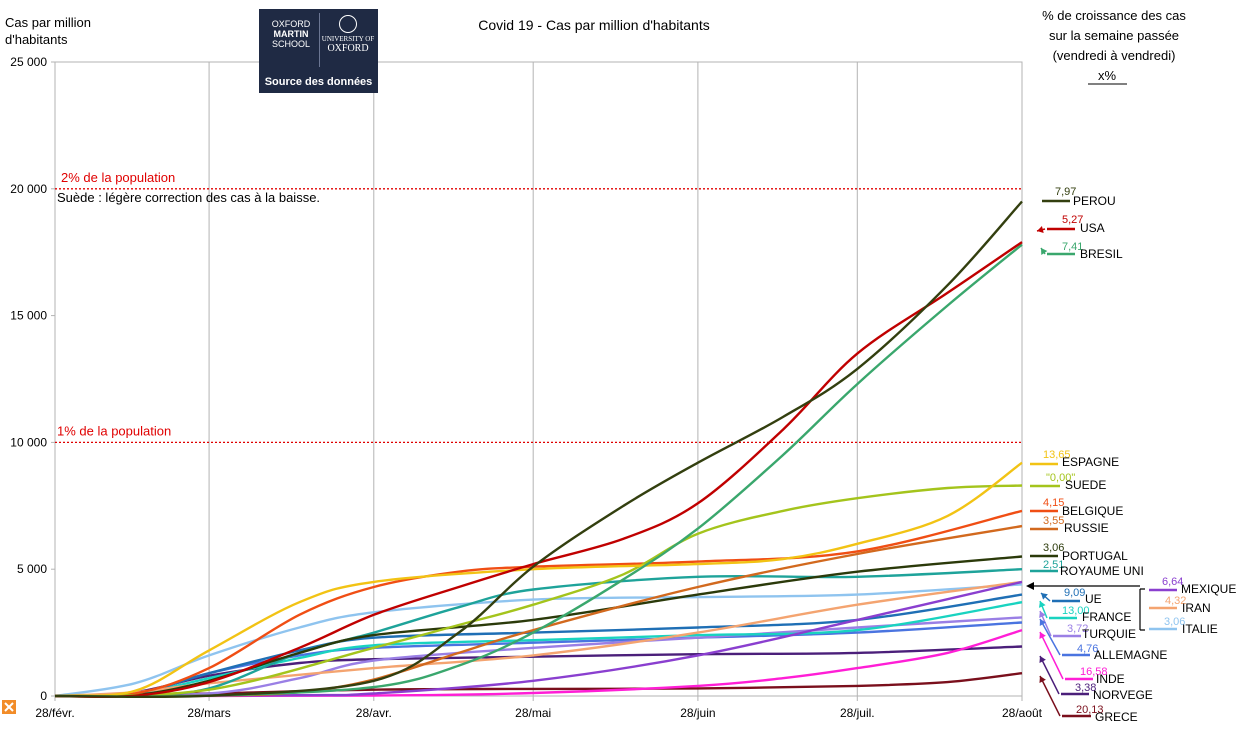 The width and height of the screenshot is (1243, 734). What do you see at coordinates (1042, 635) in the screenshot?
I see `arrowhead-inde` at bounding box center [1042, 635].